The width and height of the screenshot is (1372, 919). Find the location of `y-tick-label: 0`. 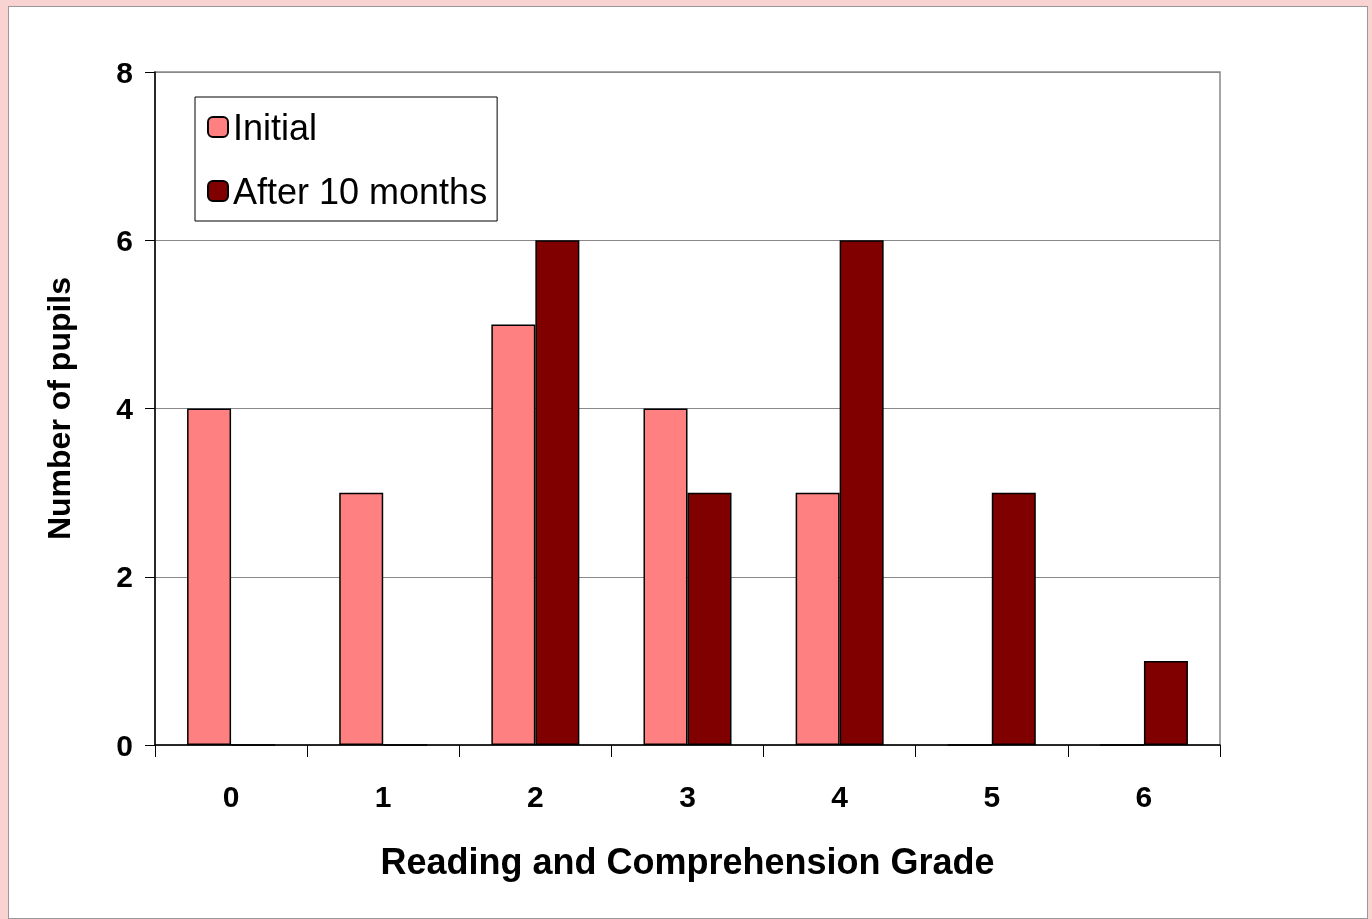

y-tick-label: 0 is located at coordinates (124, 745).